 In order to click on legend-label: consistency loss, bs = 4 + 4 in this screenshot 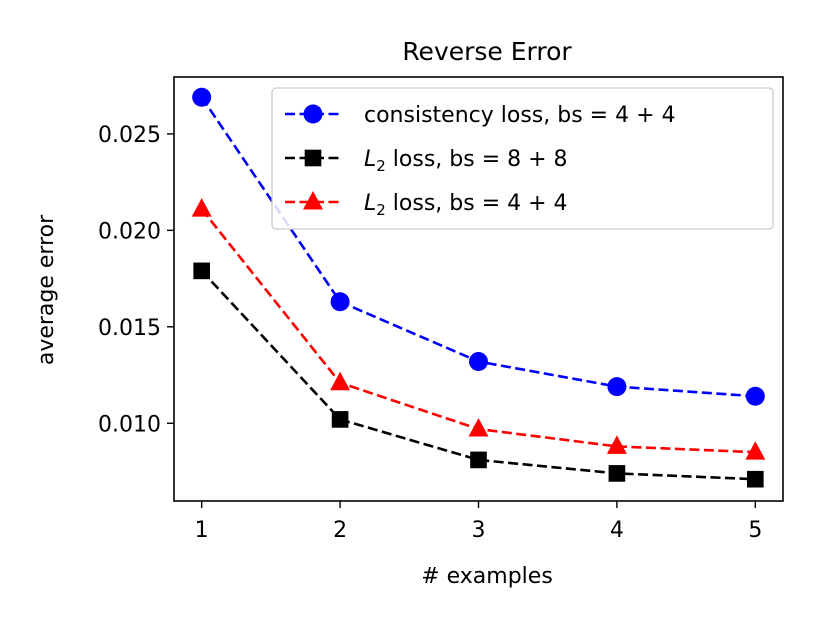, I will do `click(520, 115)`.